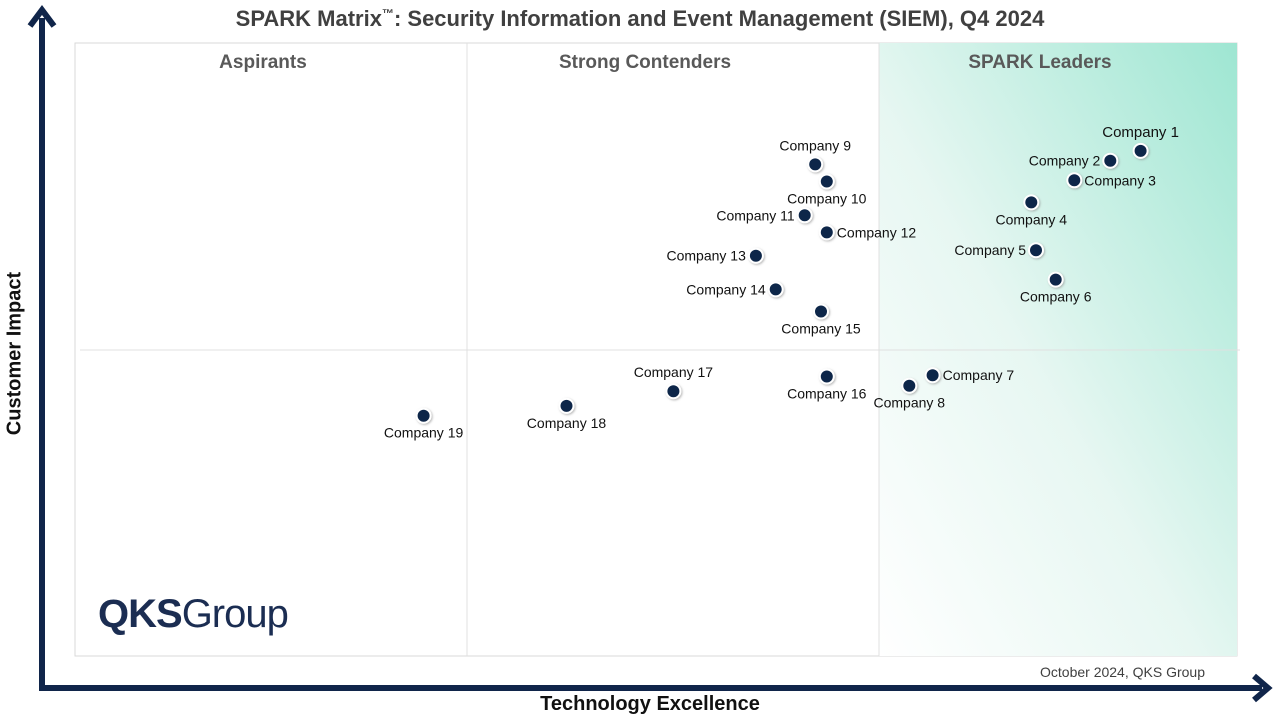 The height and width of the screenshot is (720, 1280). Describe the element at coordinates (1140, 132) in the screenshot. I see `point-label-company-1: Company 1` at that location.